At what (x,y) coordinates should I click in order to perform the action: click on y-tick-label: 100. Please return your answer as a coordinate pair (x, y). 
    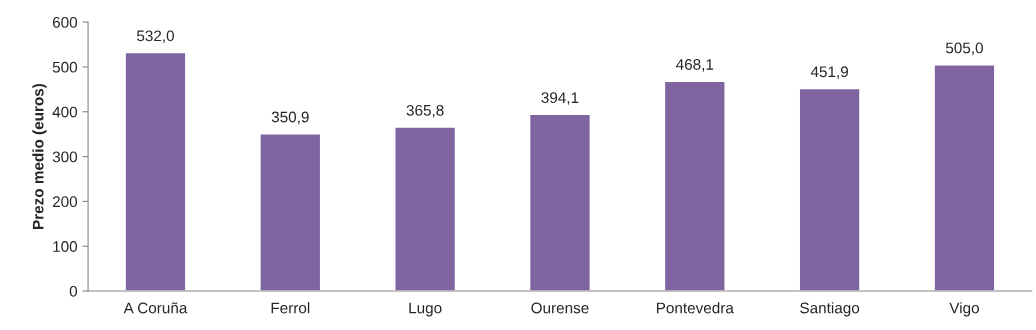
    Looking at the image, I should click on (65, 246).